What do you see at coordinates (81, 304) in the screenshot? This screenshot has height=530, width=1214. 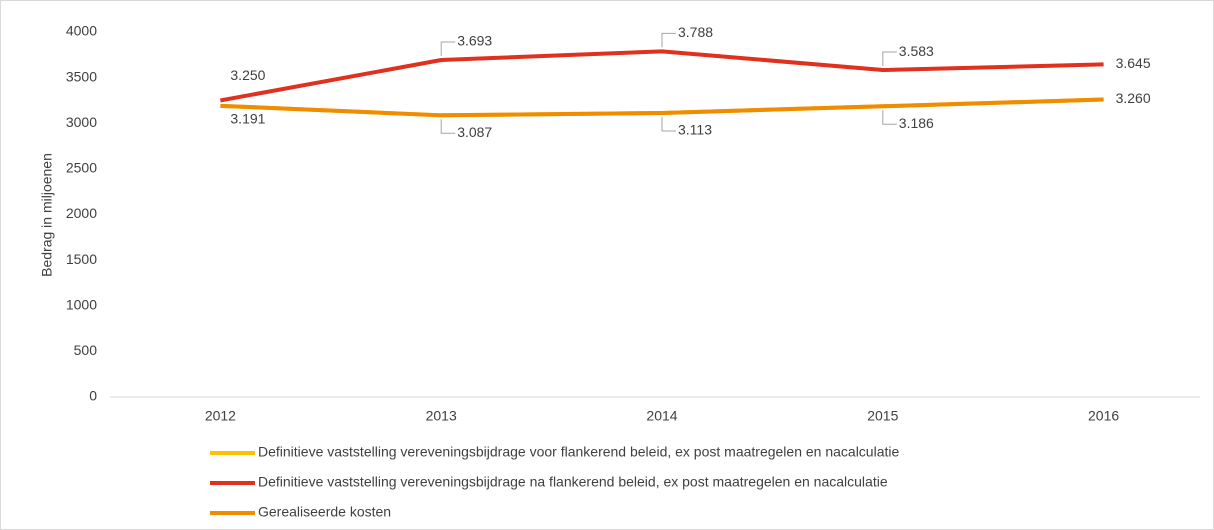 I see `y-tick-label: 1000` at bounding box center [81, 304].